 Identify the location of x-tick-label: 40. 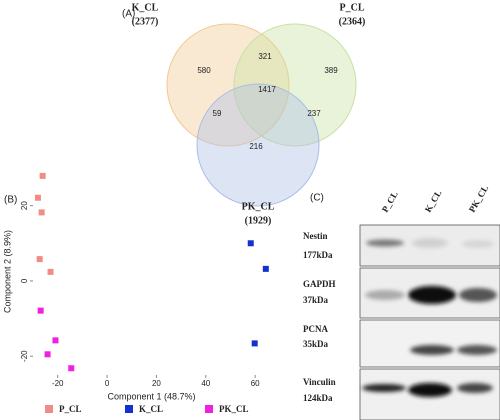
(205, 383).